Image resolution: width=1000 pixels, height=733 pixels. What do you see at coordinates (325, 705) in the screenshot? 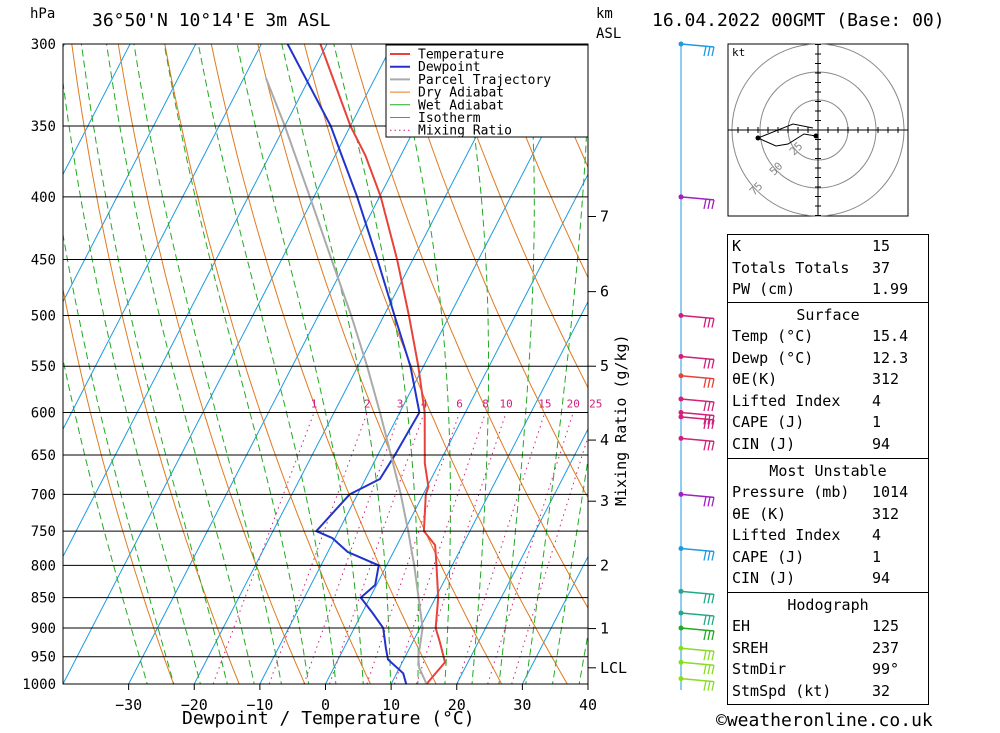
I see `temperature-tick-label: 0` at bounding box center [325, 705].